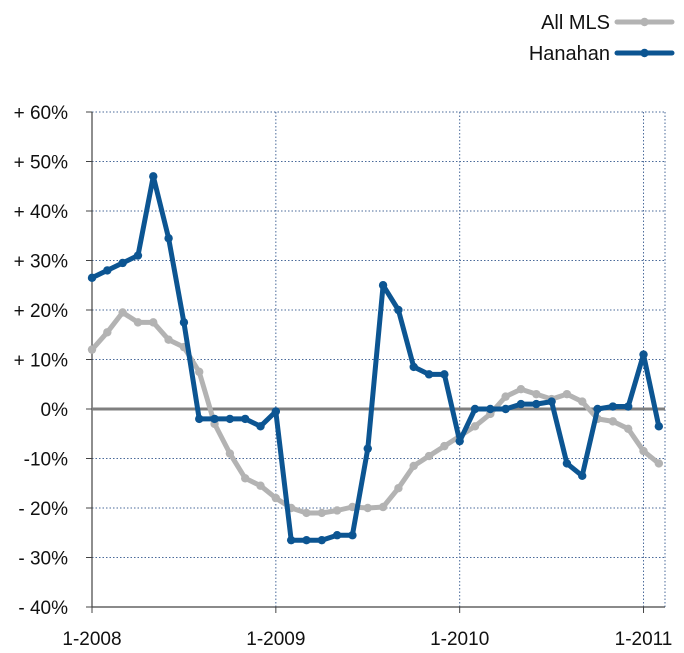 The image size is (684, 653). Describe the element at coordinates (41, 163) in the screenshot. I see `y-tick-label: + 50%` at that location.